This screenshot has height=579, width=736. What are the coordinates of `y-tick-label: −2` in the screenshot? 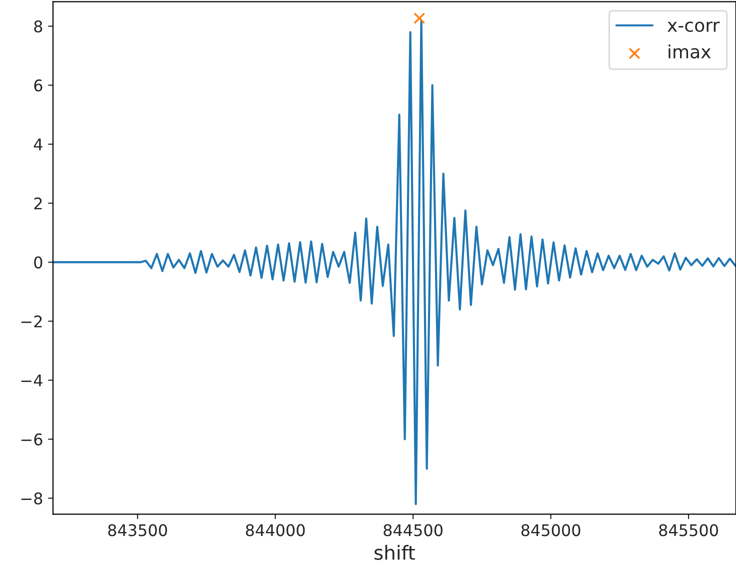 It's located at (31, 321).